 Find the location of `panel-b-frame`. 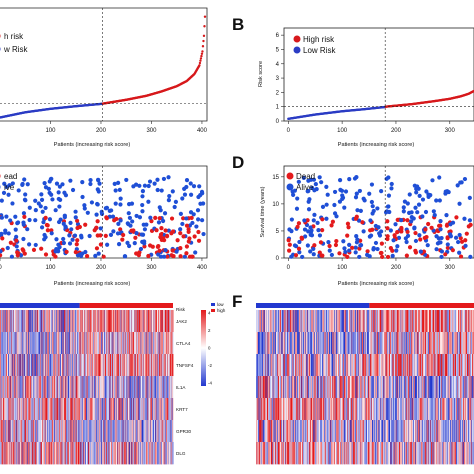

panel-b-frame is located at coordinates (378, 74).